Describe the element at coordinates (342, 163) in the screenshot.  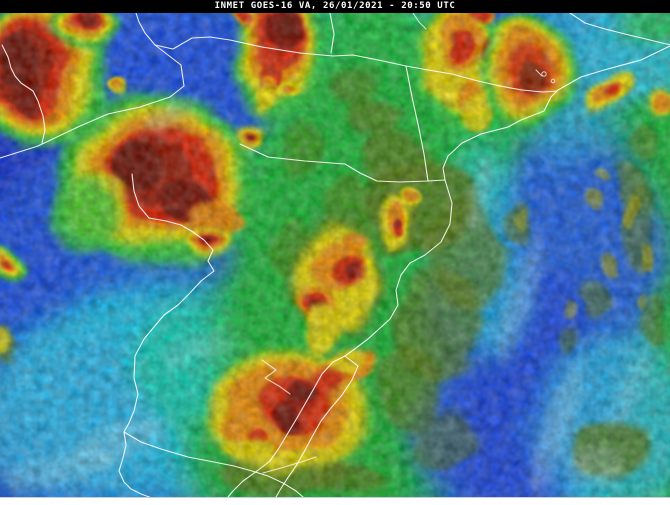
I see `border-pr-sc` at that location.